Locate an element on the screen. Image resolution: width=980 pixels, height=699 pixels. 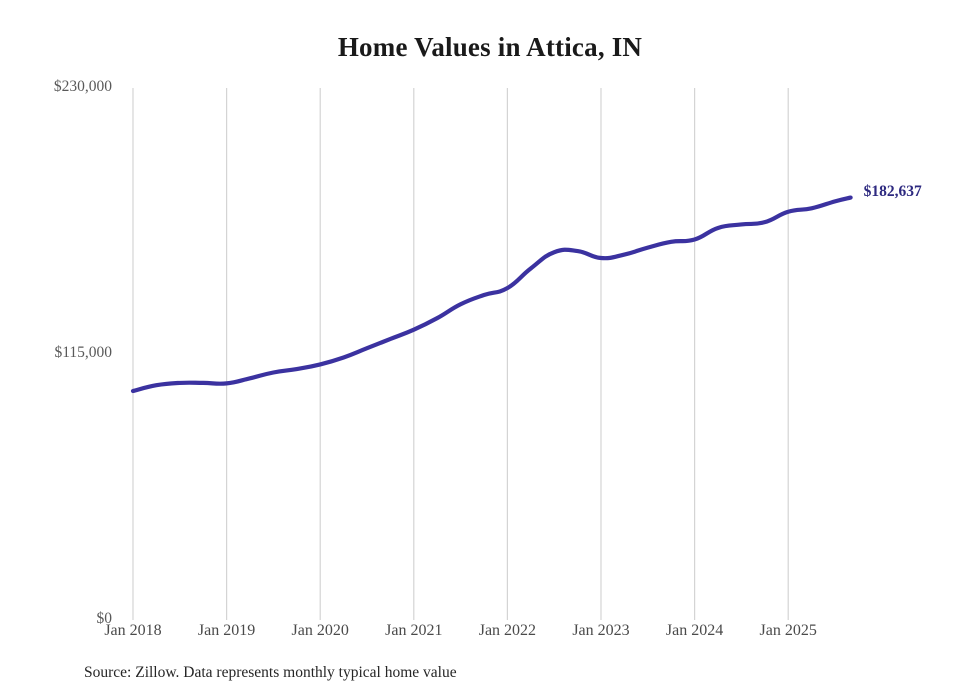
x-tick-label-4: Jan 2022 is located at coordinates (507, 630).